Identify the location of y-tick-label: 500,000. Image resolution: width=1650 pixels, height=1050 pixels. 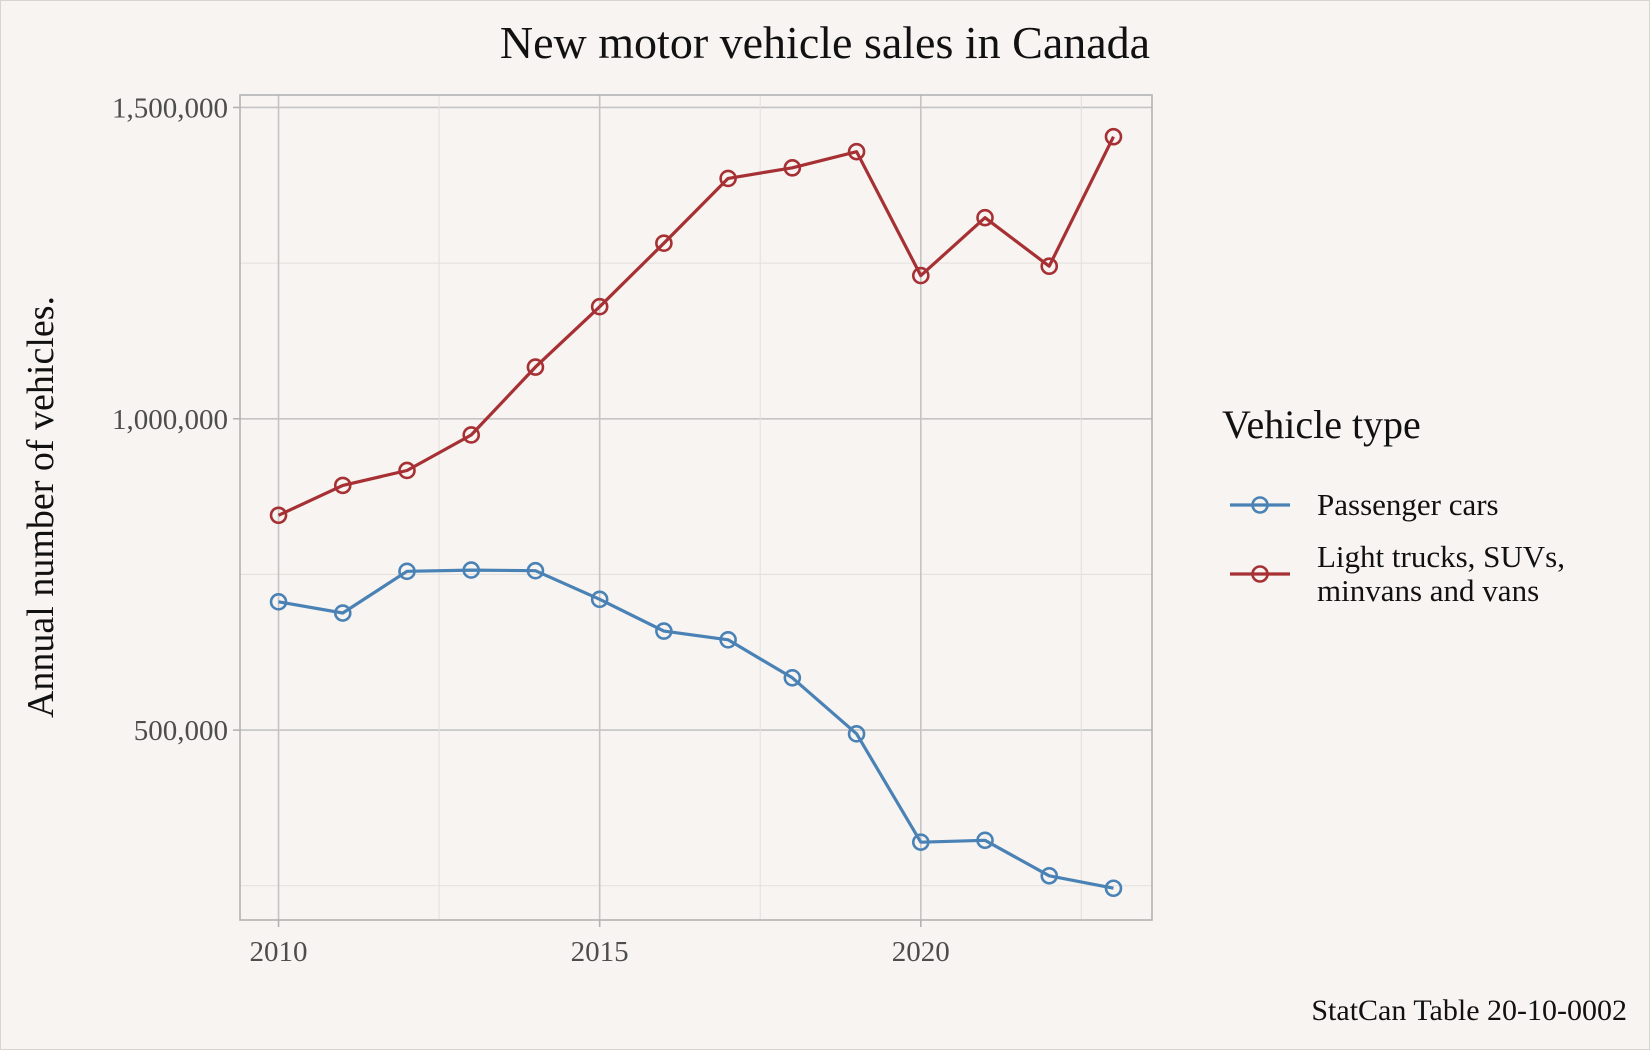
(181, 731).